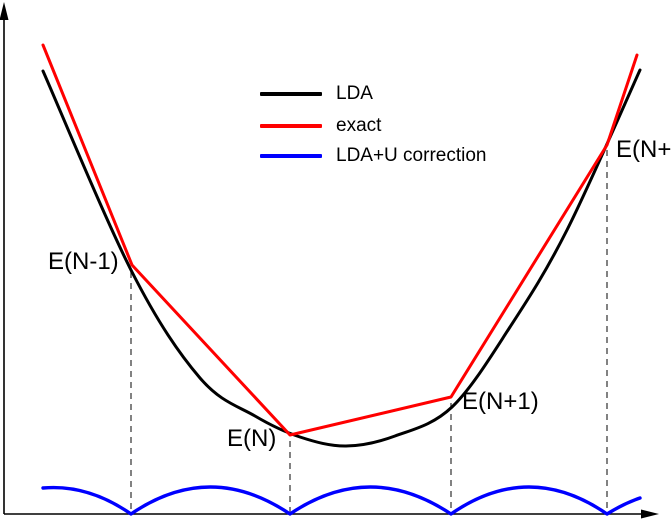  What do you see at coordinates (291, 156) in the screenshot?
I see `legend-line-lda-u-correction` at bounding box center [291, 156].